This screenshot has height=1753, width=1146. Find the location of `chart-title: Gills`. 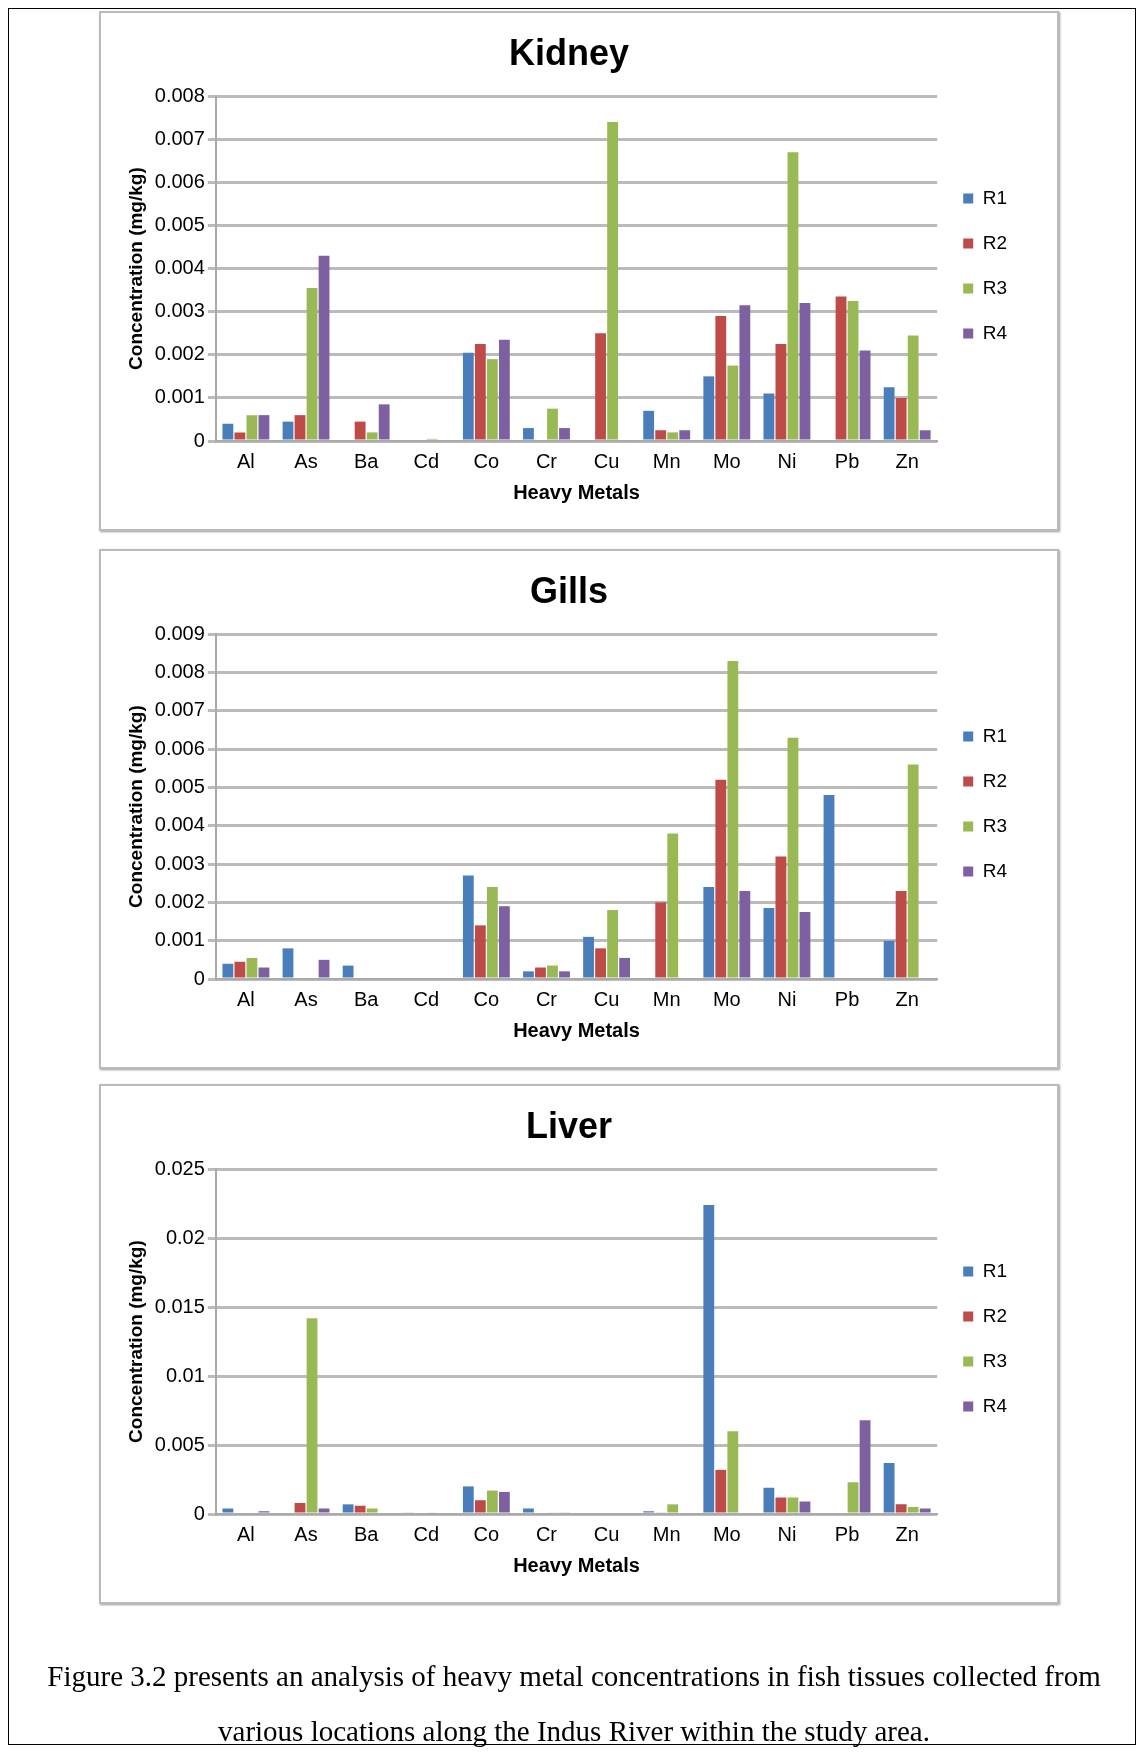

chart-title: Gills is located at coordinates (569, 590).